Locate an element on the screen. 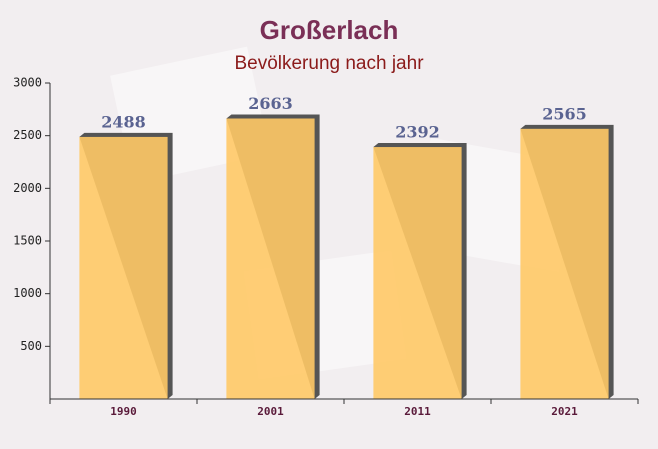 The width and height of the screenshot is (658, 449). value-label: 2392 is located at coordinates (417, 132).